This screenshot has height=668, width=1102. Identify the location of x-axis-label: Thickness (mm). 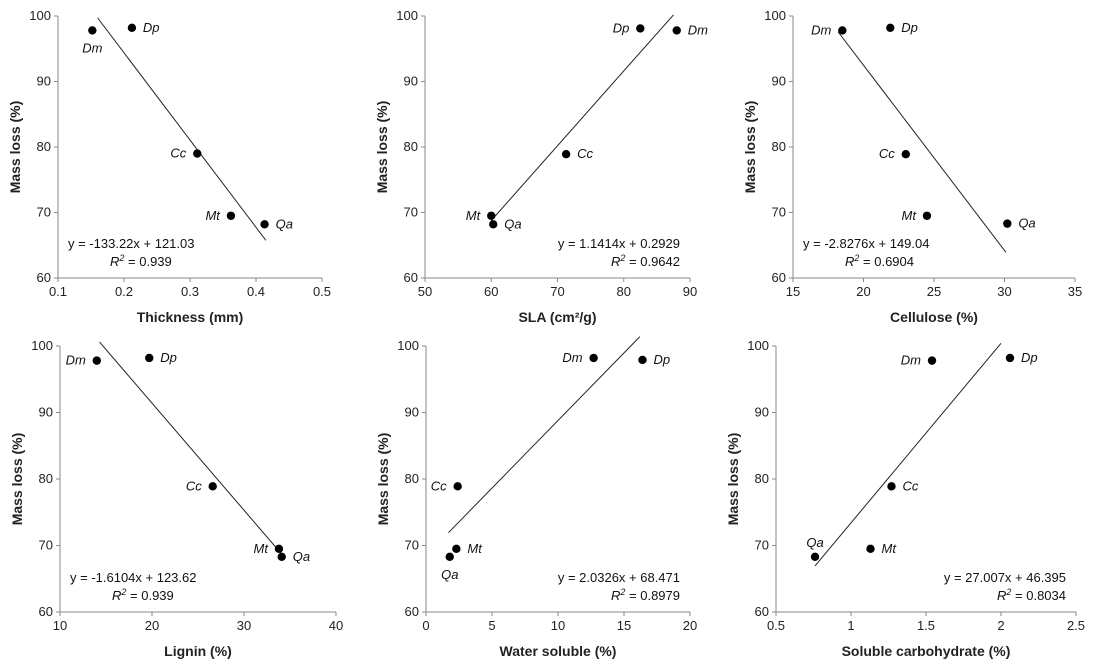
(190, 317).